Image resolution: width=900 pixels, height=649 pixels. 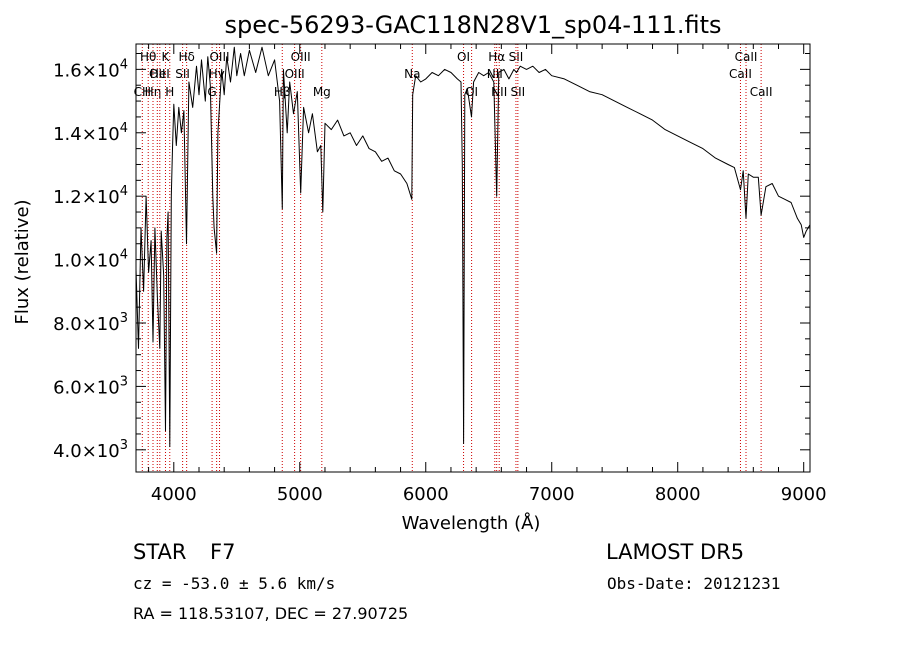 I want to click on y-tick-label: 1.2×10⁴, so click(x=90, y=196).